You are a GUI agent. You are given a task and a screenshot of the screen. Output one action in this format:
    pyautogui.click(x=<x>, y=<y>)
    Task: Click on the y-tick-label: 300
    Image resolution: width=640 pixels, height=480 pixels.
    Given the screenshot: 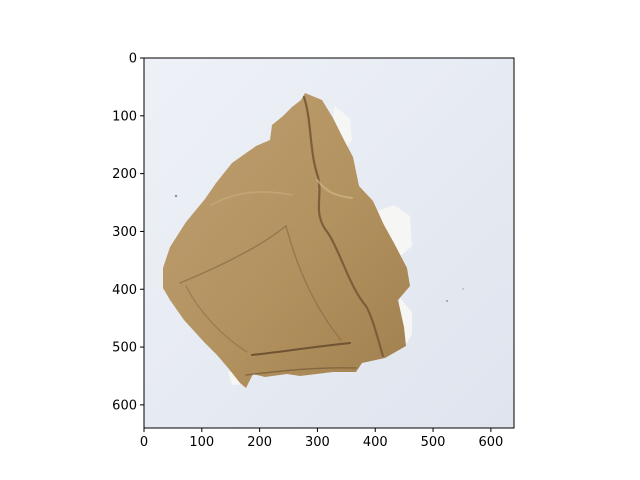 What is the action you would take?
    pyautogui.click(x=124, y=232)
    